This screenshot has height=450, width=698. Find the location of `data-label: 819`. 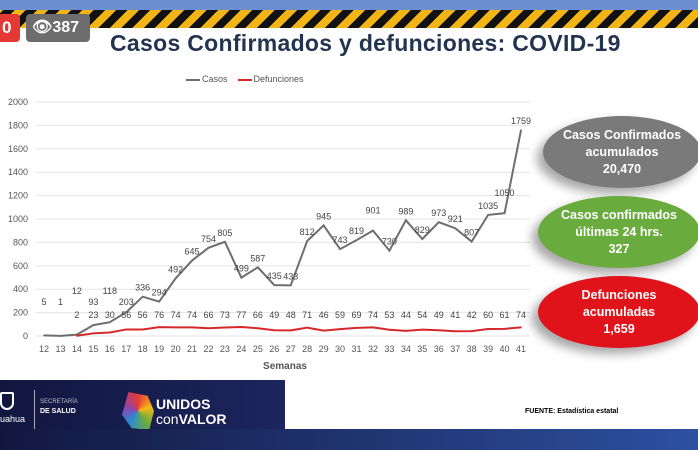

data-label: 819 is located at coordinates (356, 231).